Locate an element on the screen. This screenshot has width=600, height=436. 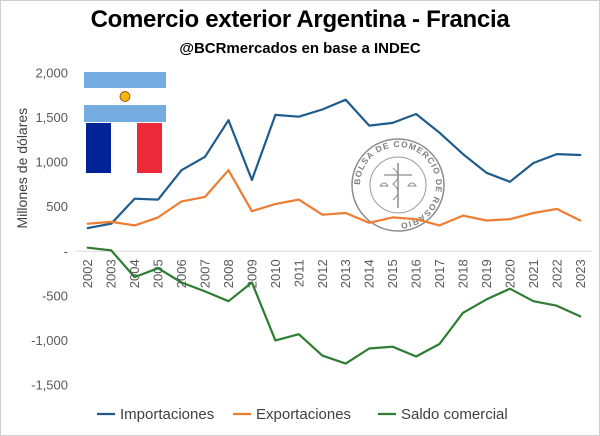
legend-label: Exportaciones is located at coordinates (303, 414).